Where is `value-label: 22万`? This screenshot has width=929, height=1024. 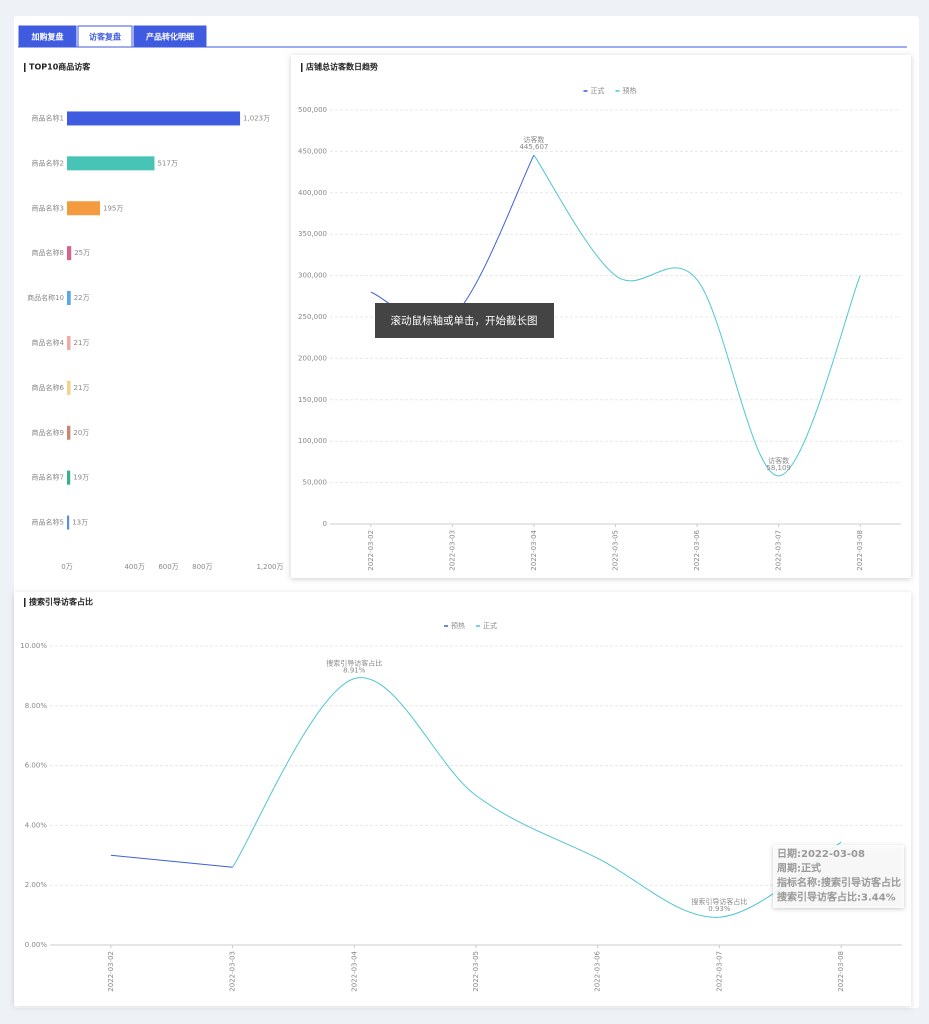
value-label: 22万 is located at coordinates (82, 298).